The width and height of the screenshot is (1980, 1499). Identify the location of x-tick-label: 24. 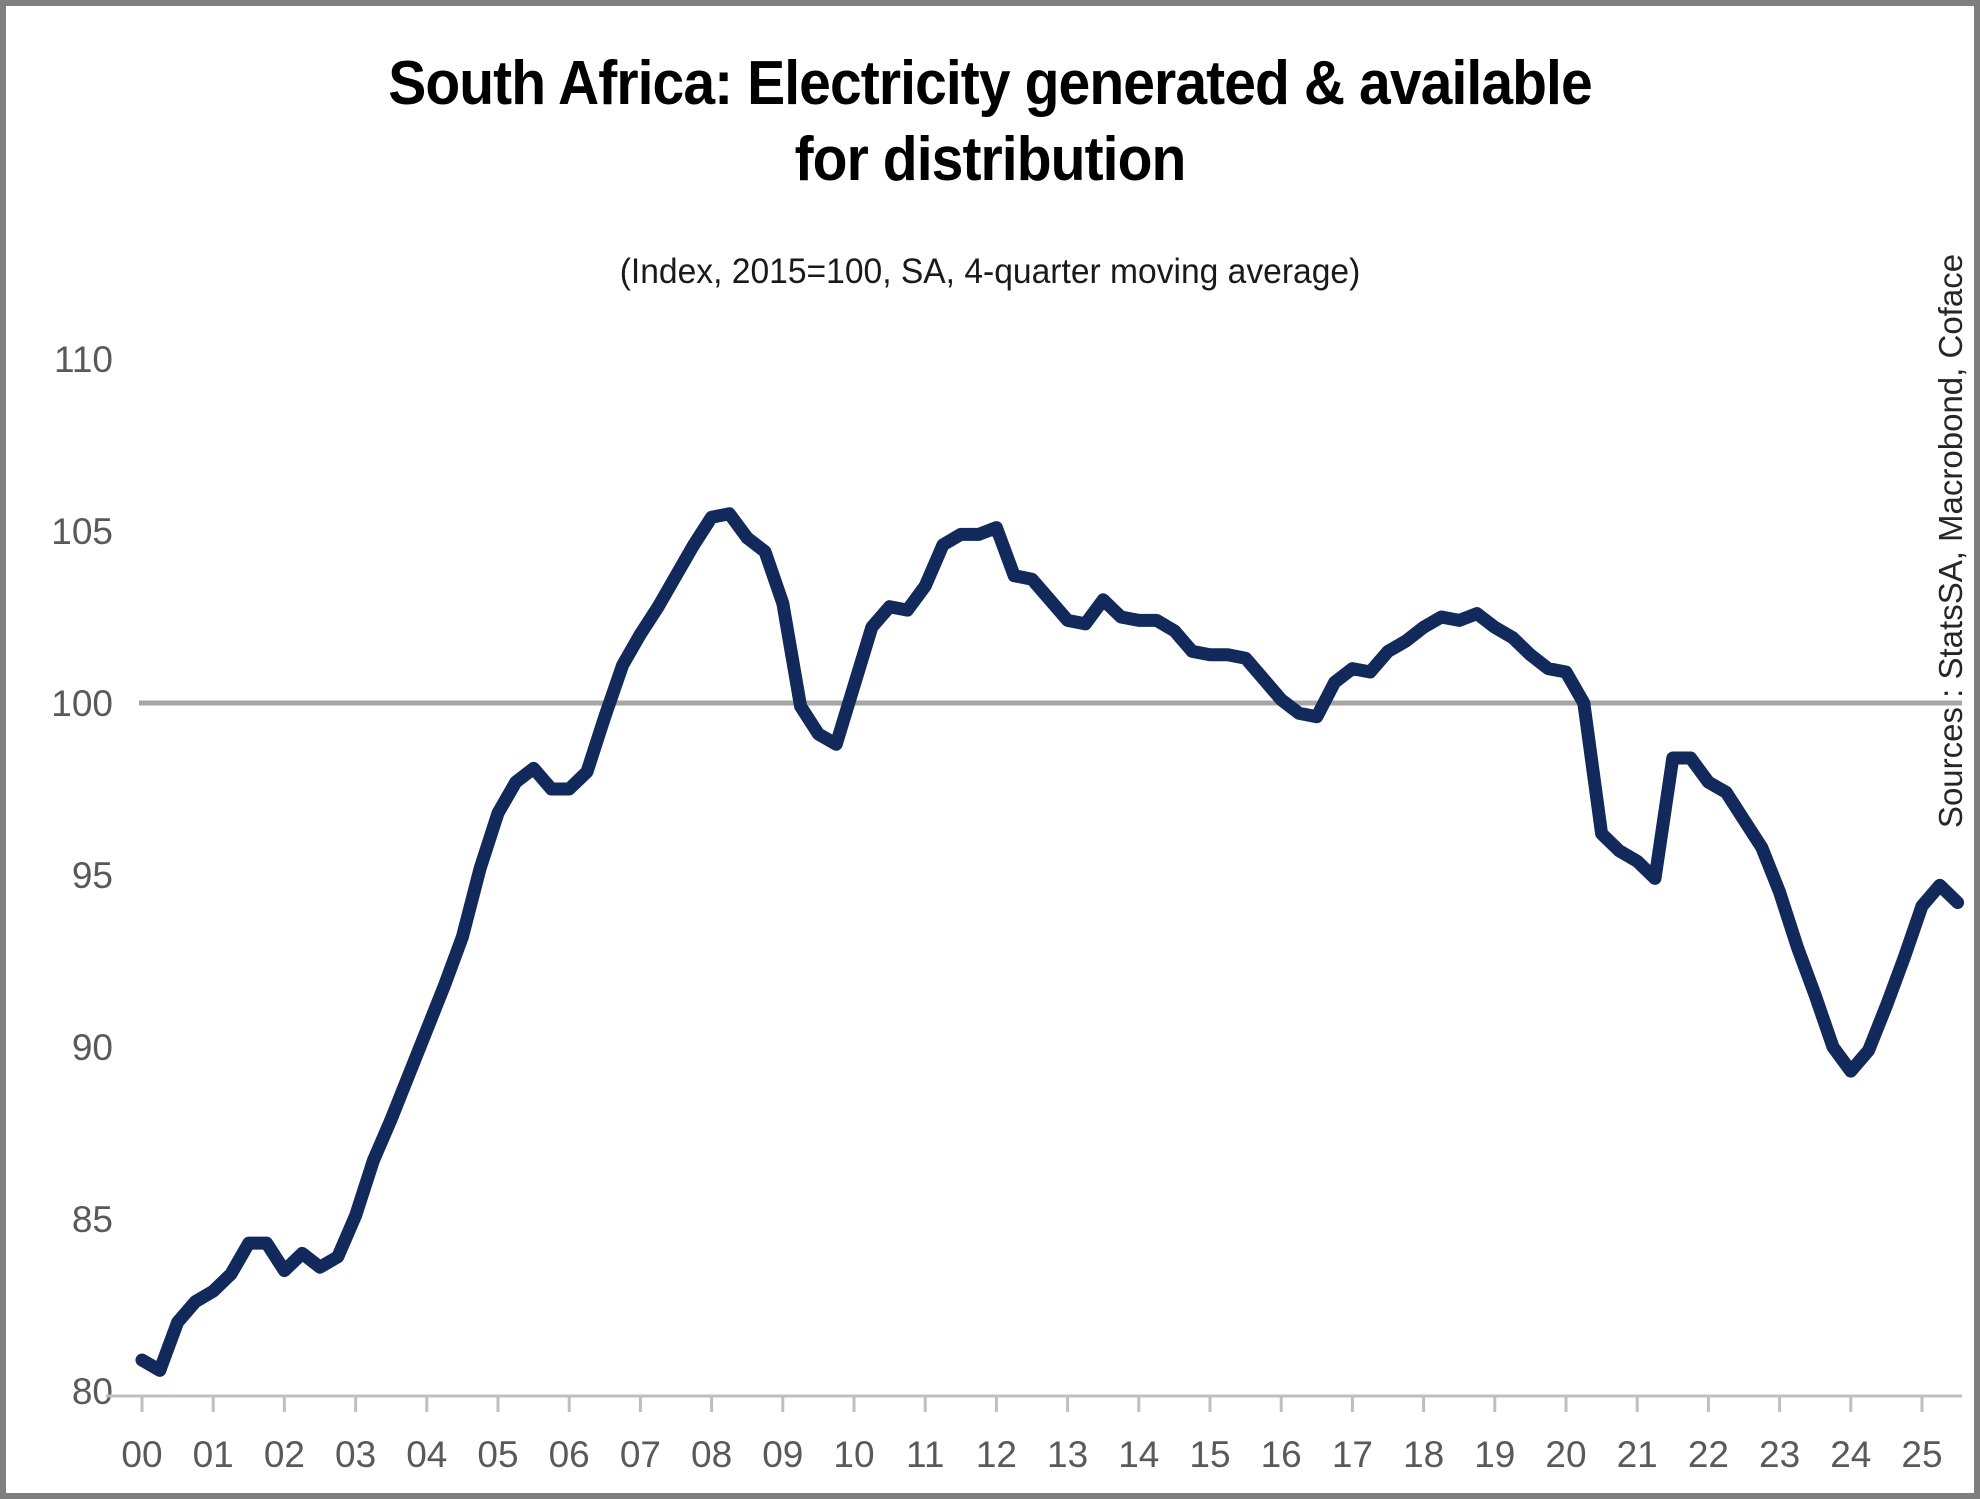
(1850, 1454).